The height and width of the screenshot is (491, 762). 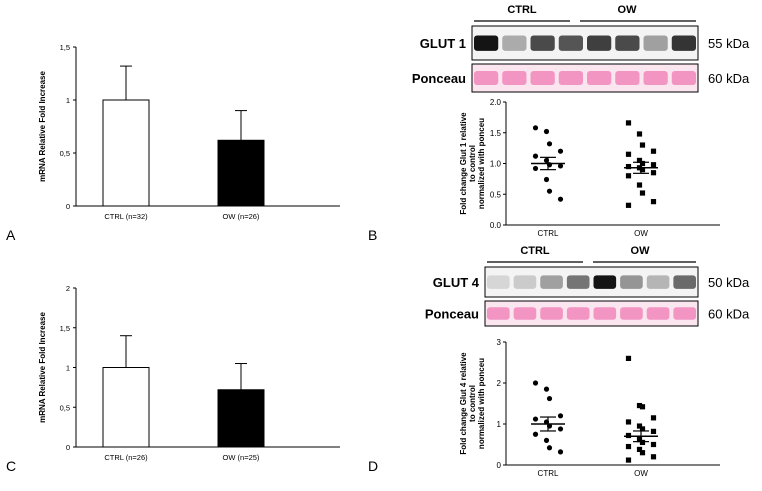 What do you see at coordinates (729, 78) in the screenshot?
I see `blot-b-loading-kda: 60 kDa` at bounding box center [729, 78].